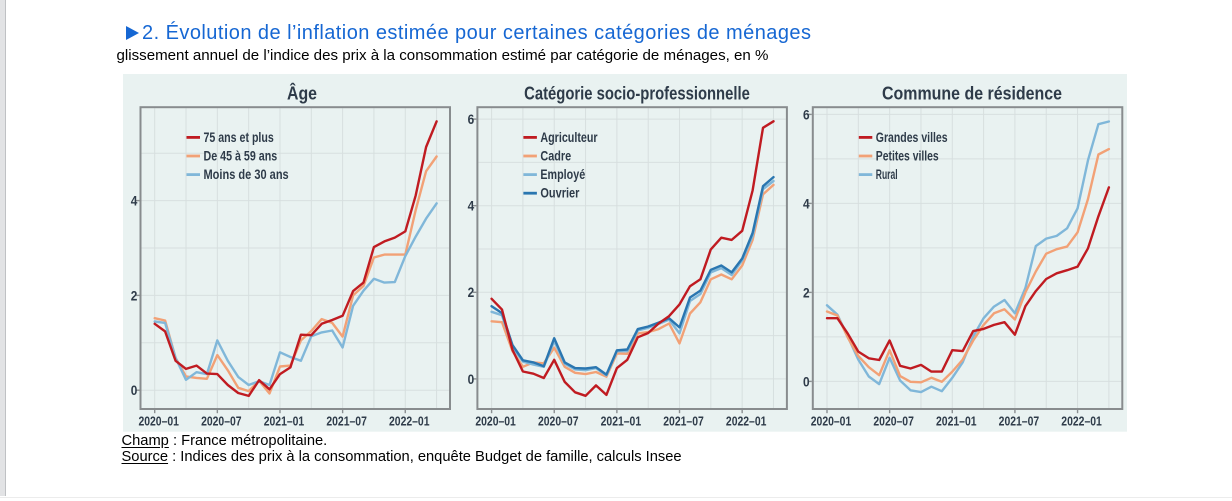 The width and height of the screenshot is (1232, 501). Describe the element at coordinates (302, 92) in the screenshot. I see `svg-text: Âge` at that location.